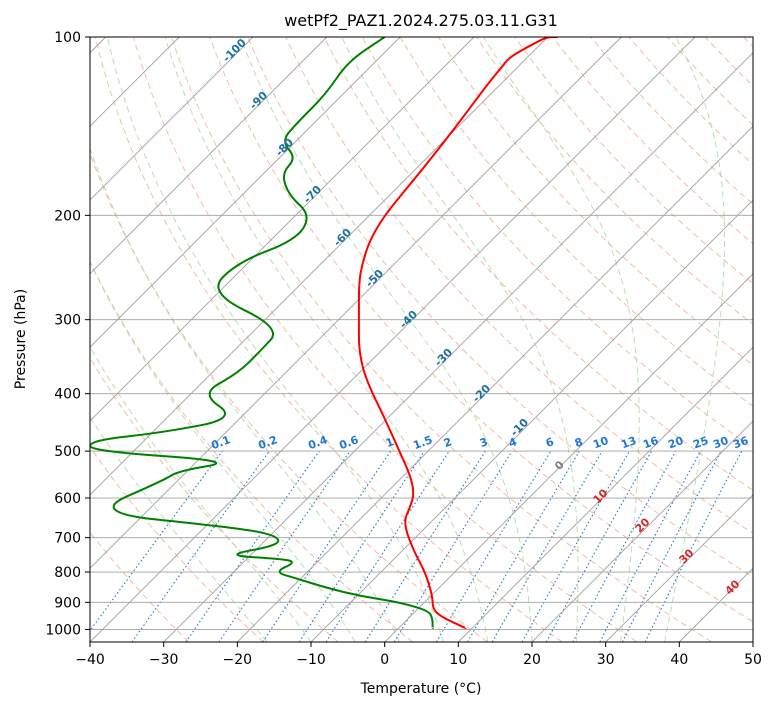 Image resolution: width=775 pixels, height=708 pixels. I want to click on x-tick-label: 10, so click(458, 660).